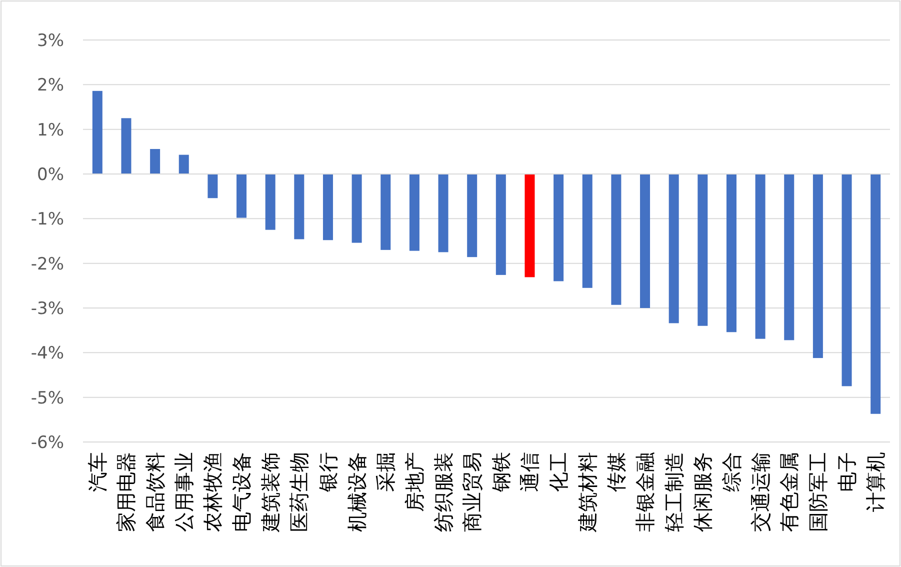 This screenshot has width=901, height=567. Describe the element at coordinates (414, 482) in the screenshot. I see `x-tick-label: 房地产` at that location.